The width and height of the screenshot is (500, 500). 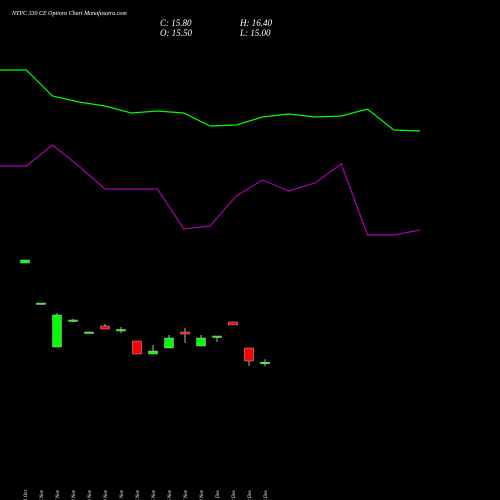 What do you see at coordinates (138, 494) in the screenshot?
I see `x-tick-label: 24 Nov` at bounding box center [138, 494].